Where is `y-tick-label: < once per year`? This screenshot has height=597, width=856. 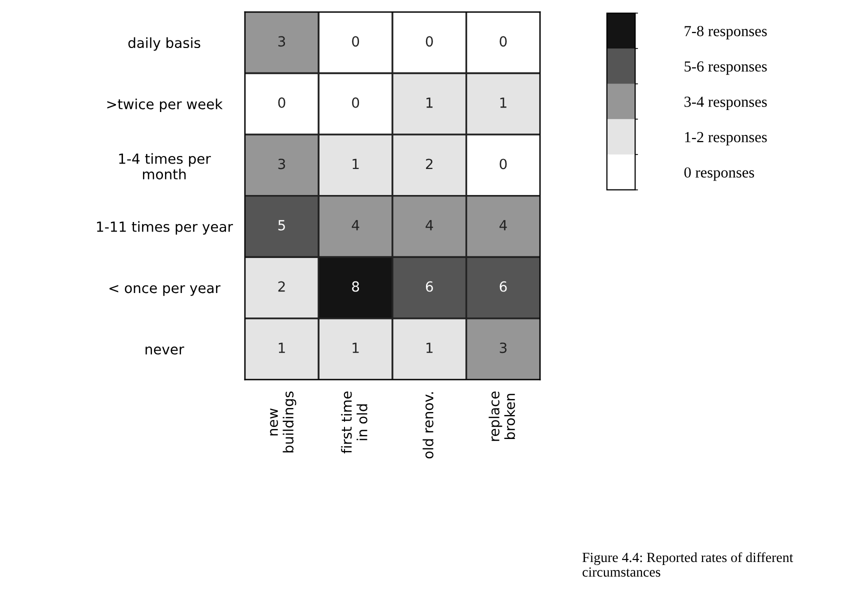
y-tick-label: < once per year is located at coordinates (165, 290).